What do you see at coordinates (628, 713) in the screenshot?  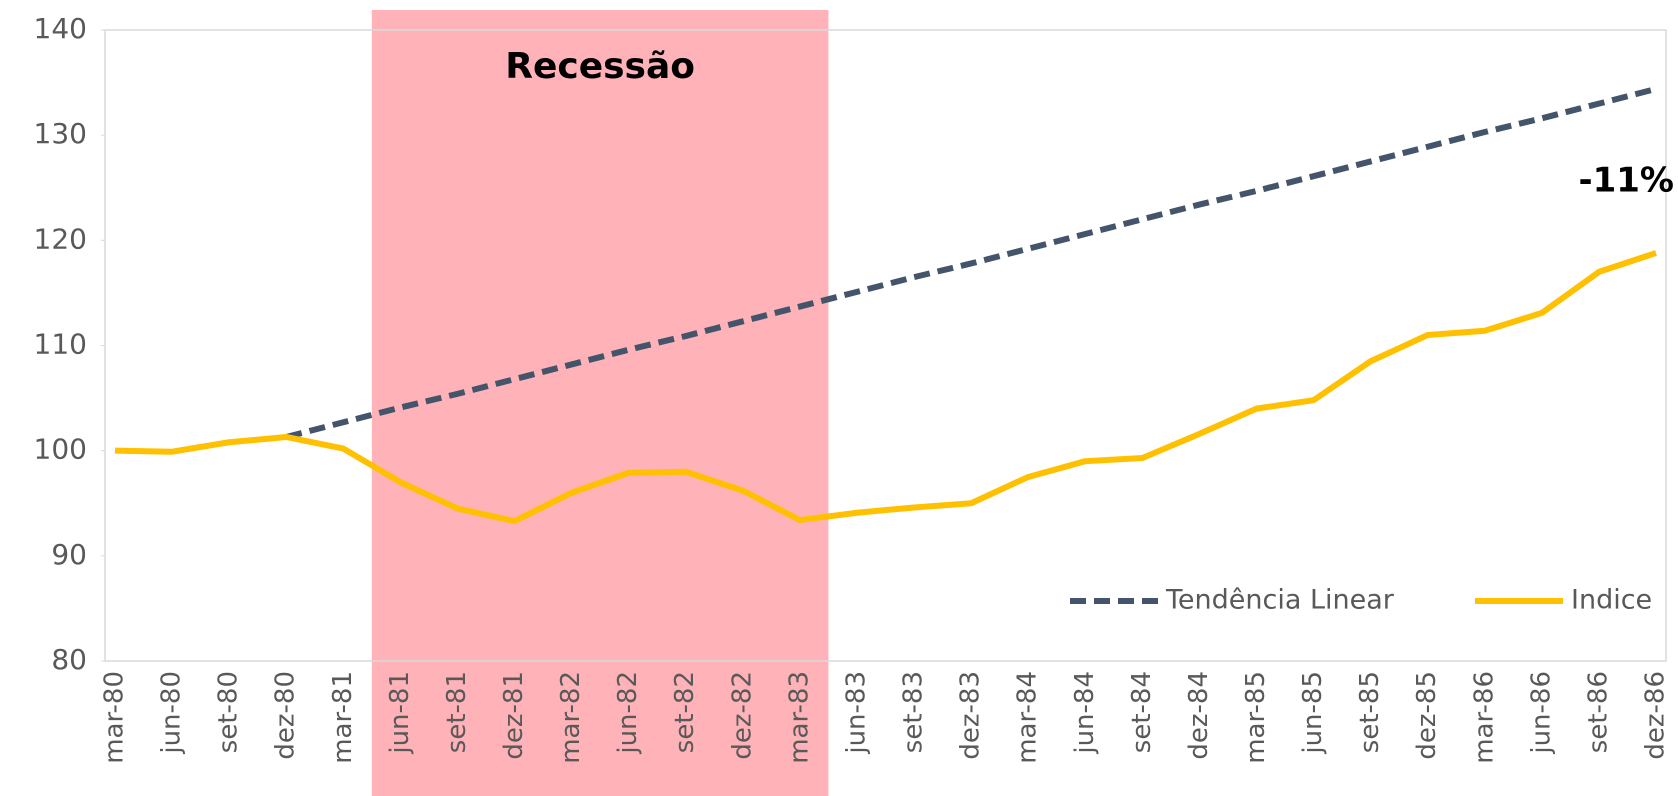 I see `x-tick-label: jun-82` at bounding box center [628, 713].